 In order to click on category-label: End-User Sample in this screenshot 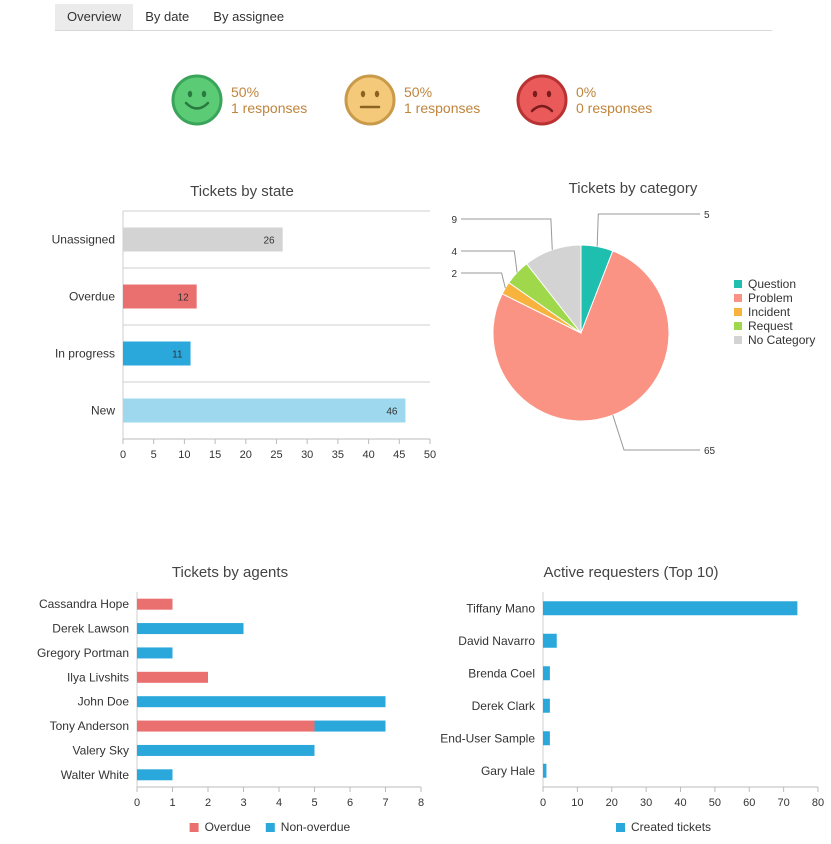, I will do `click(487, 738)`.